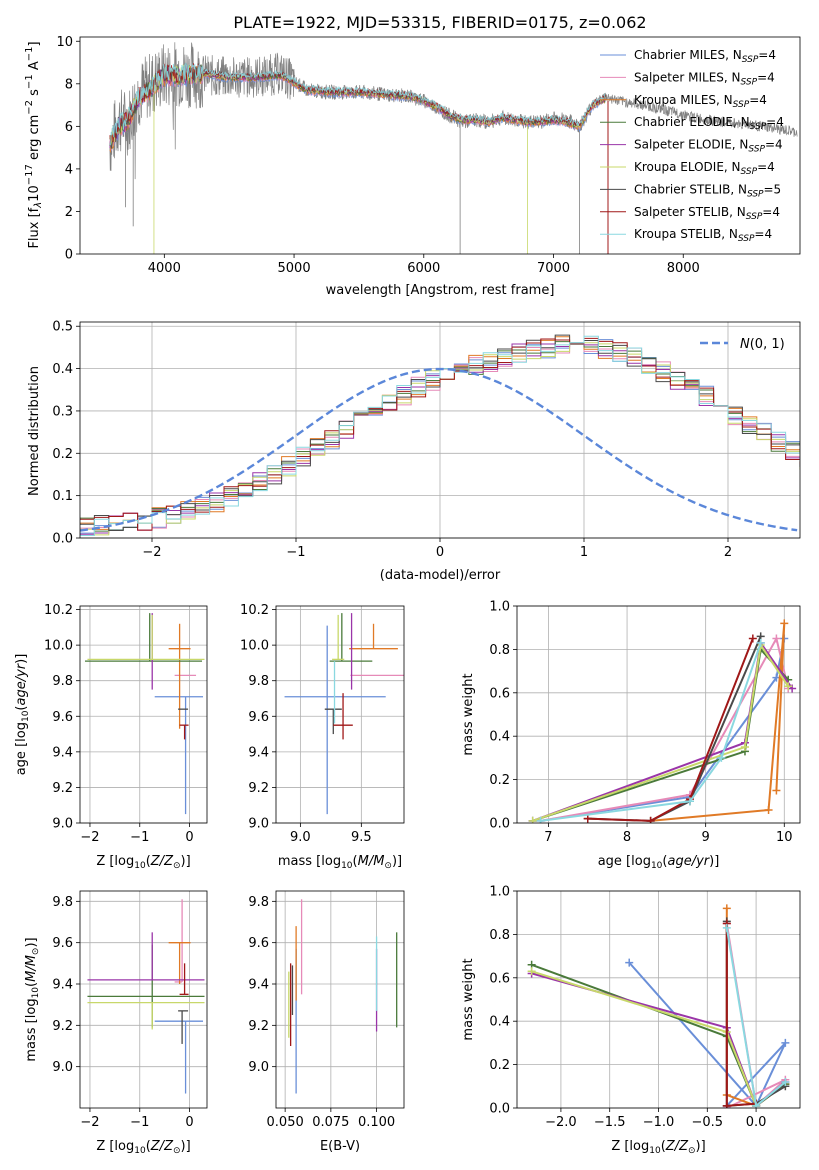  What do you see at coordinates (553, 268) in the screenshot?
I see `x-tick-label: 7000` at bounding box center [553, 268].